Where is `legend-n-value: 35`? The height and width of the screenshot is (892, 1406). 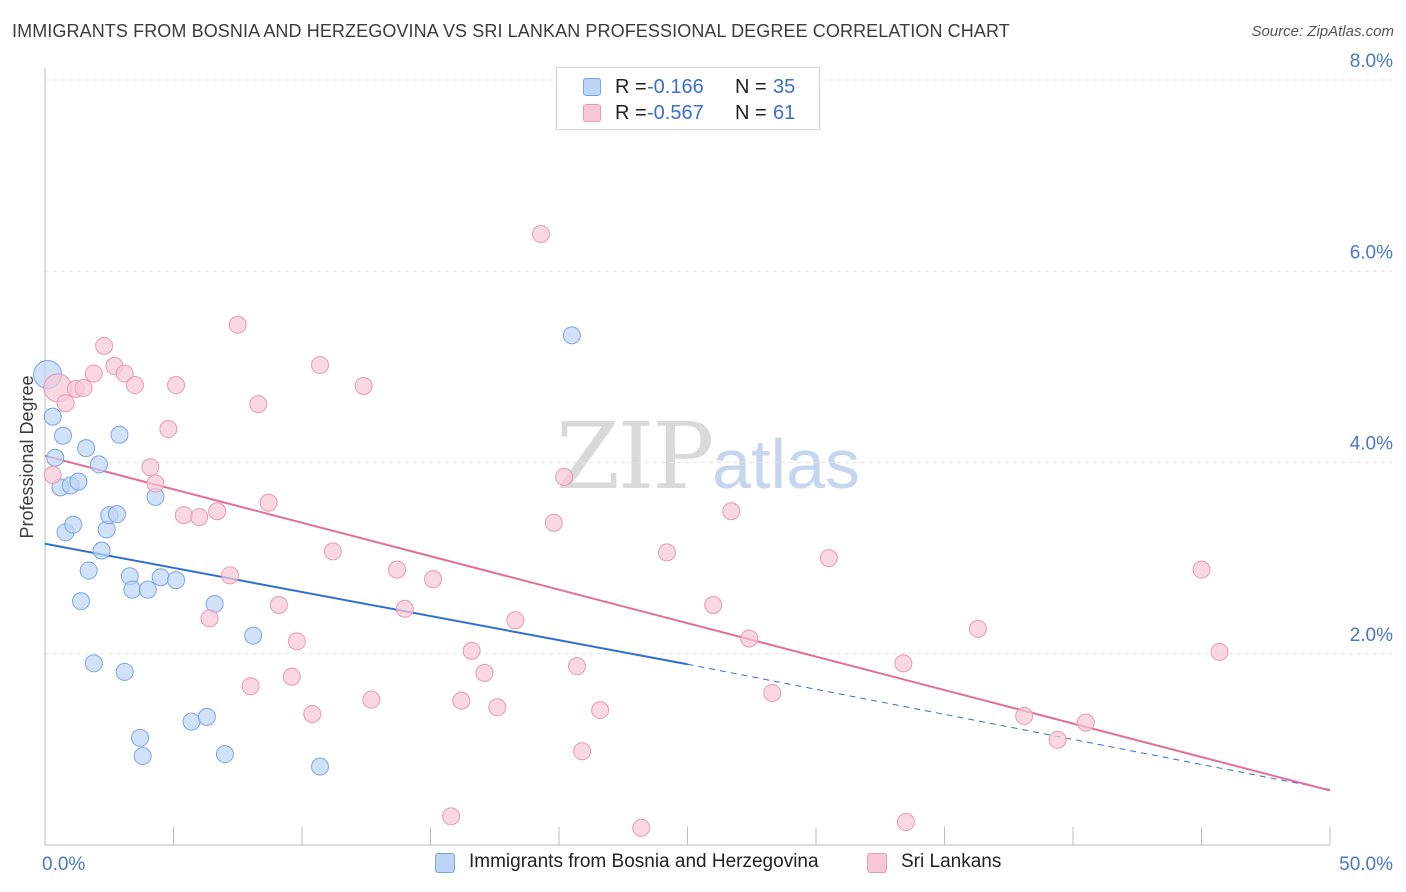 legend-n-value: 35 is located at coordinates (784, 87).